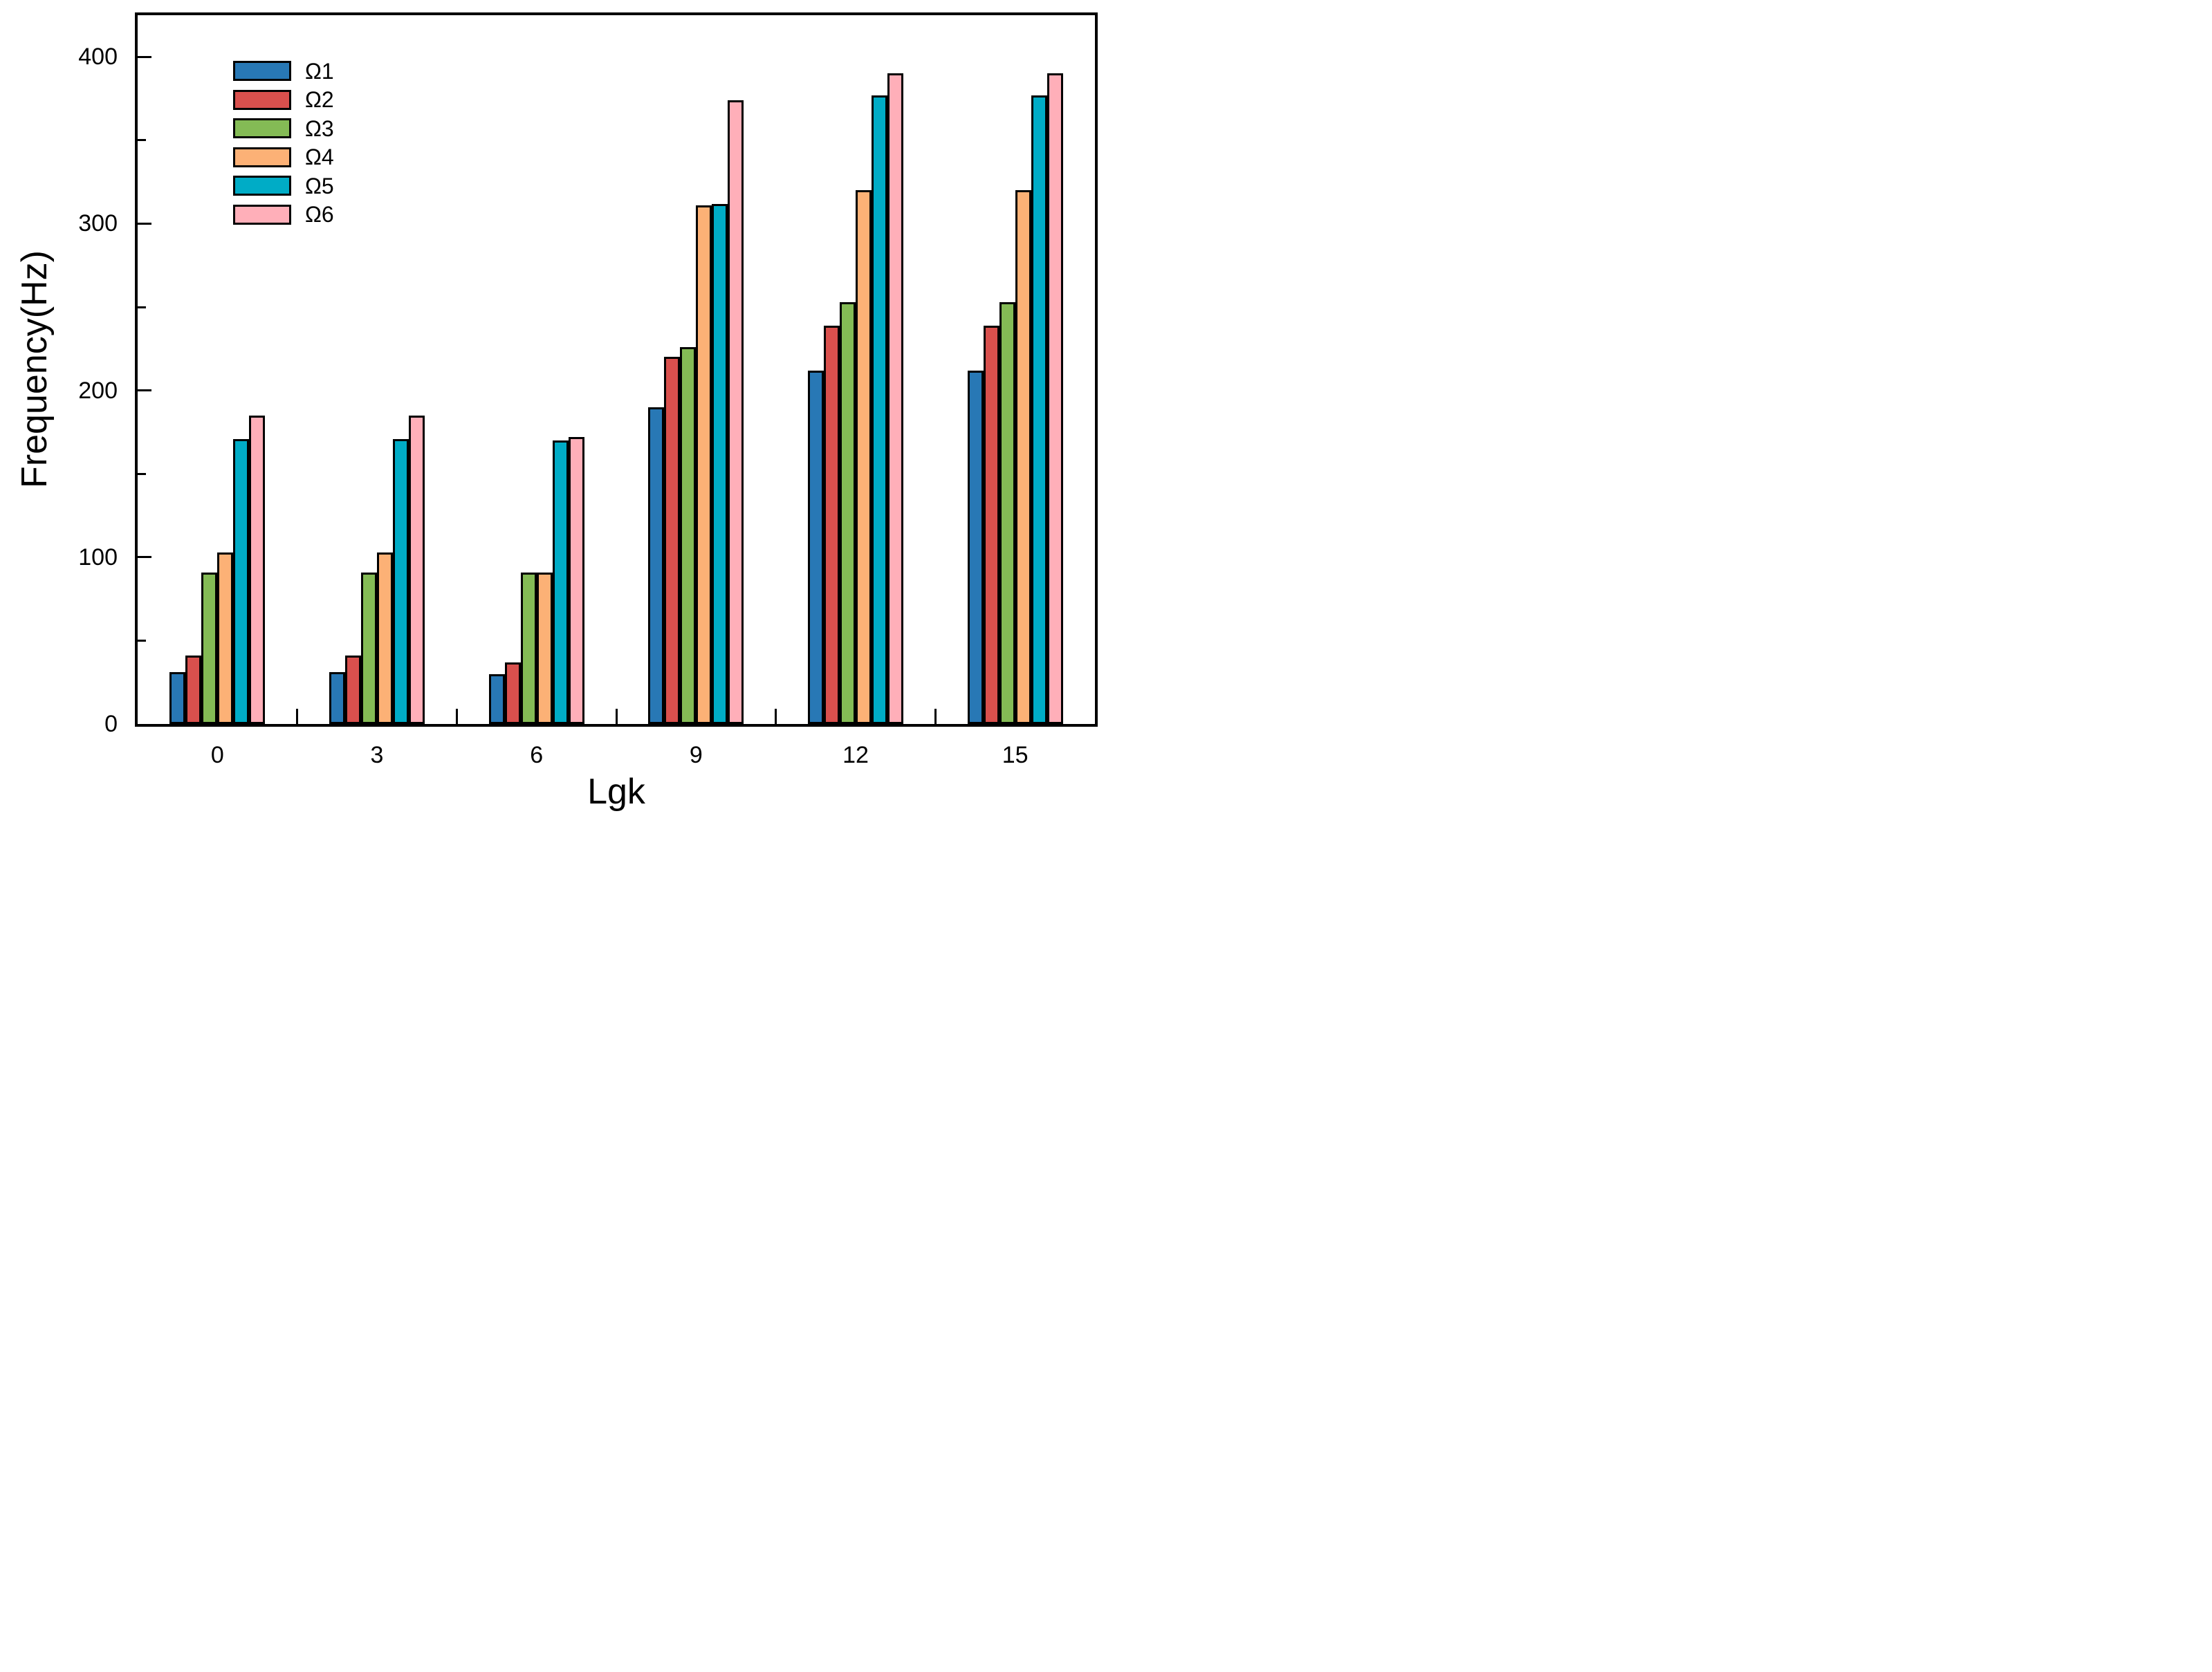  I want to click on x-tick-label-12: 12, so click(856, 755).